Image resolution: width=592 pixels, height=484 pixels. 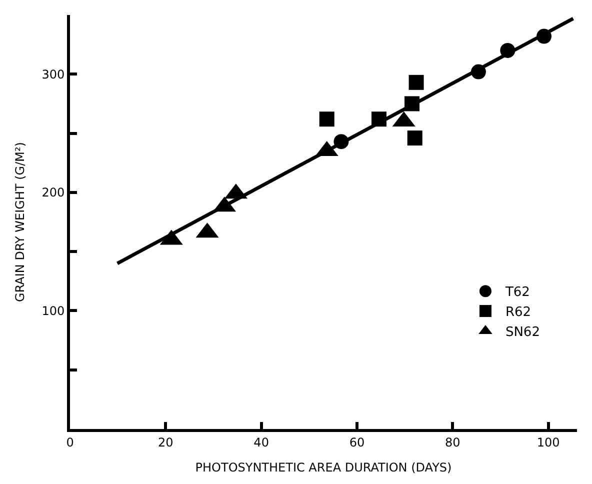 What do you see at coordinates (518, 312) in the screenshot?
I see `legend-label: R62` at bounding box center [518, 312].